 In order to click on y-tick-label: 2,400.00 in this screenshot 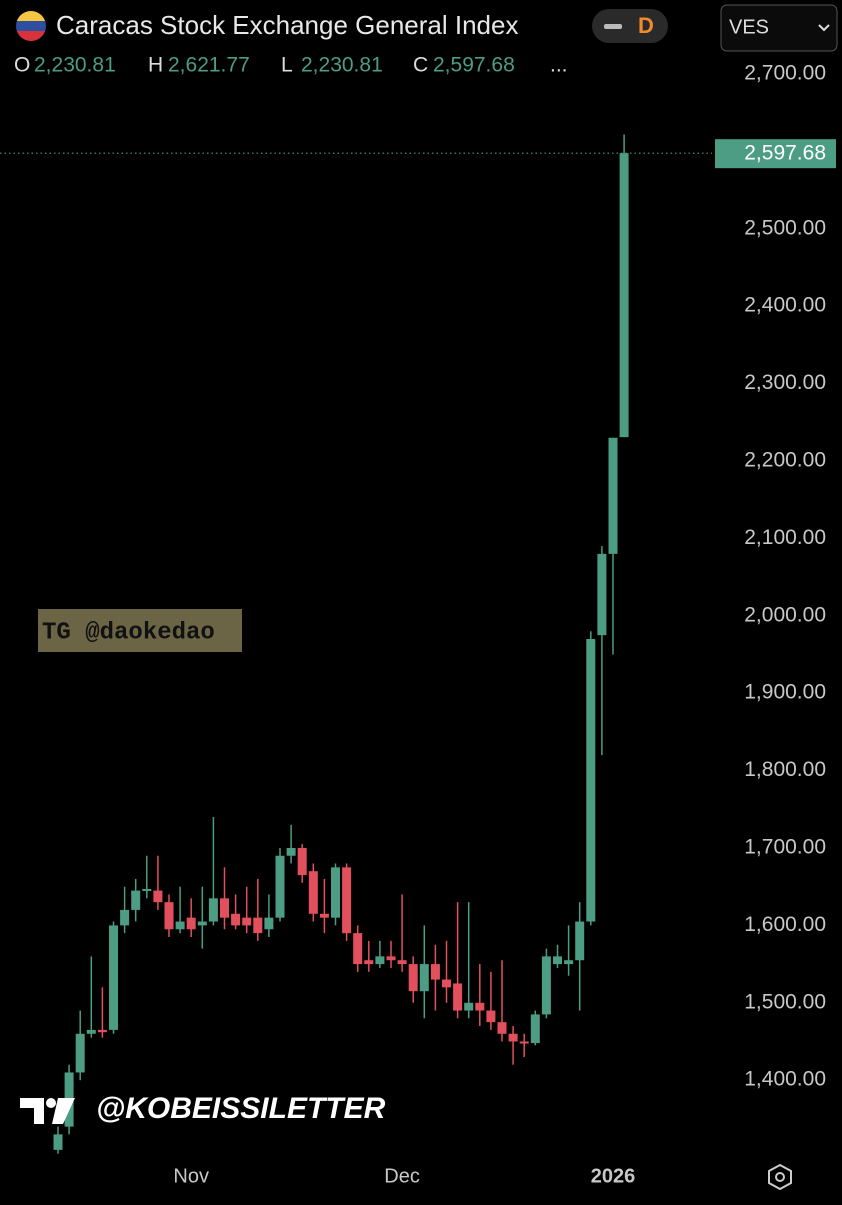, I will do `click(785, 305)`.